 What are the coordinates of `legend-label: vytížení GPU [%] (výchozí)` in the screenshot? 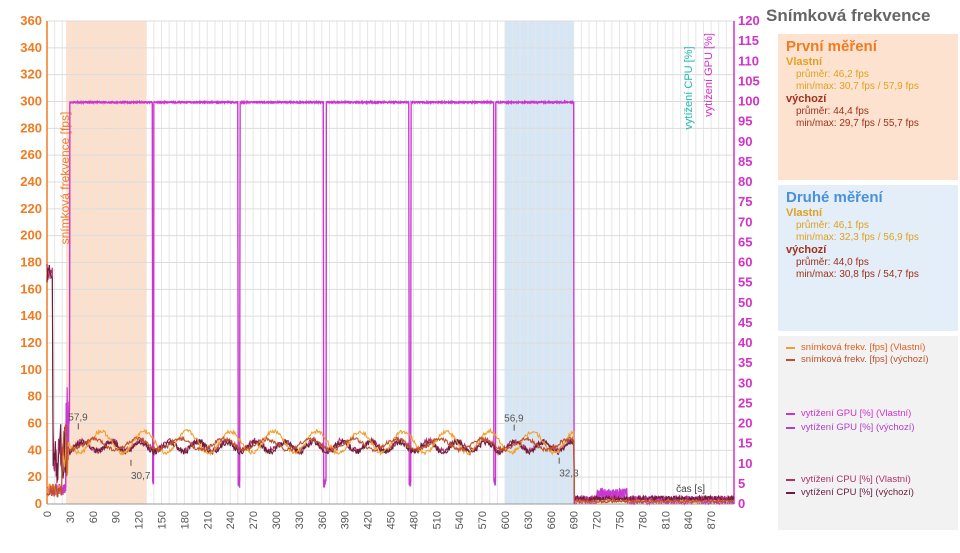 It's located at (858, 427).